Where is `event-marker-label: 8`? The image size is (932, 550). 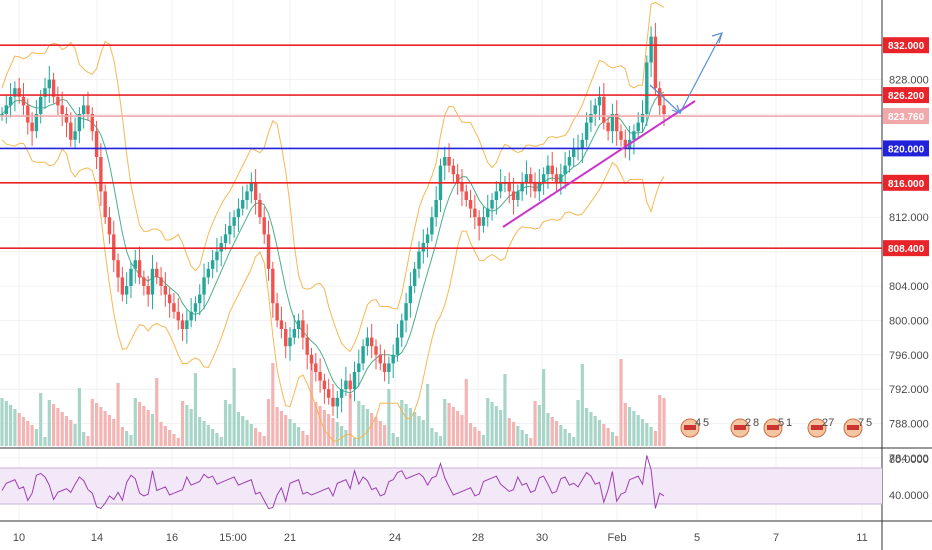 event-marker-label: 8 is located at coordinates (756, 423).